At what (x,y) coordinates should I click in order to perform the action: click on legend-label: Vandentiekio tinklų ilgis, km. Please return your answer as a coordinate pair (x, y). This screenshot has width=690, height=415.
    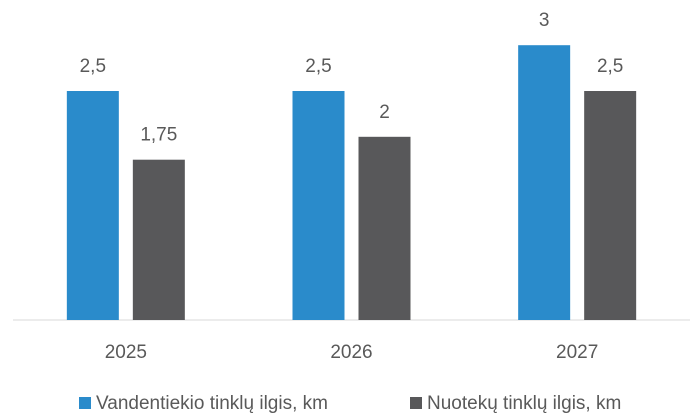
    Looking at the image, I should click on (212, 403).